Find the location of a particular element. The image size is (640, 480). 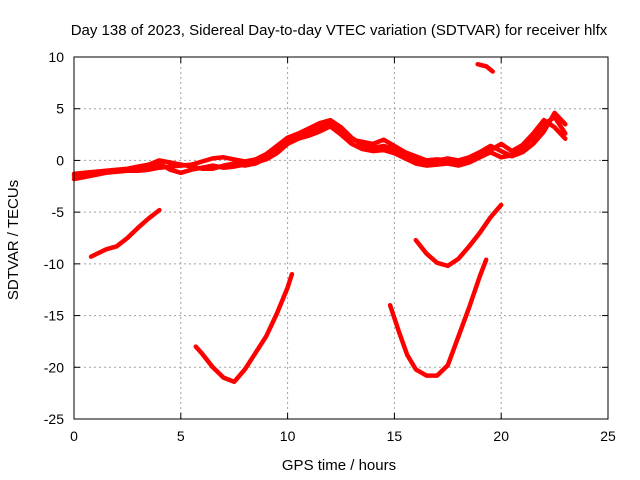

y-tick-label: 0 is located at coordinates (60, 160).